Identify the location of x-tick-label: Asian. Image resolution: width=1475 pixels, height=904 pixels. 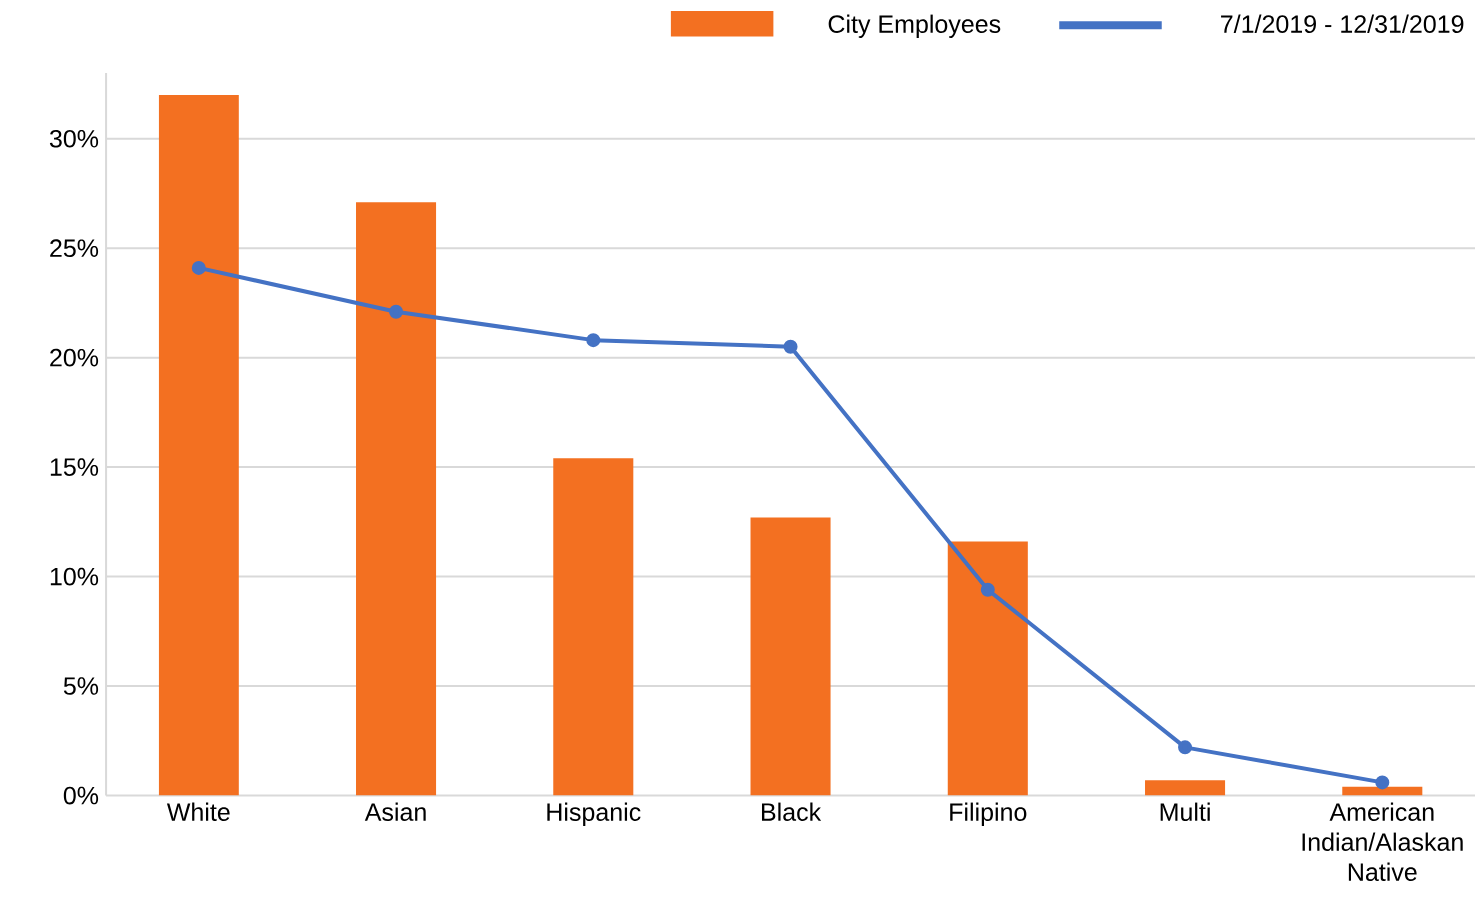
(395, 812).